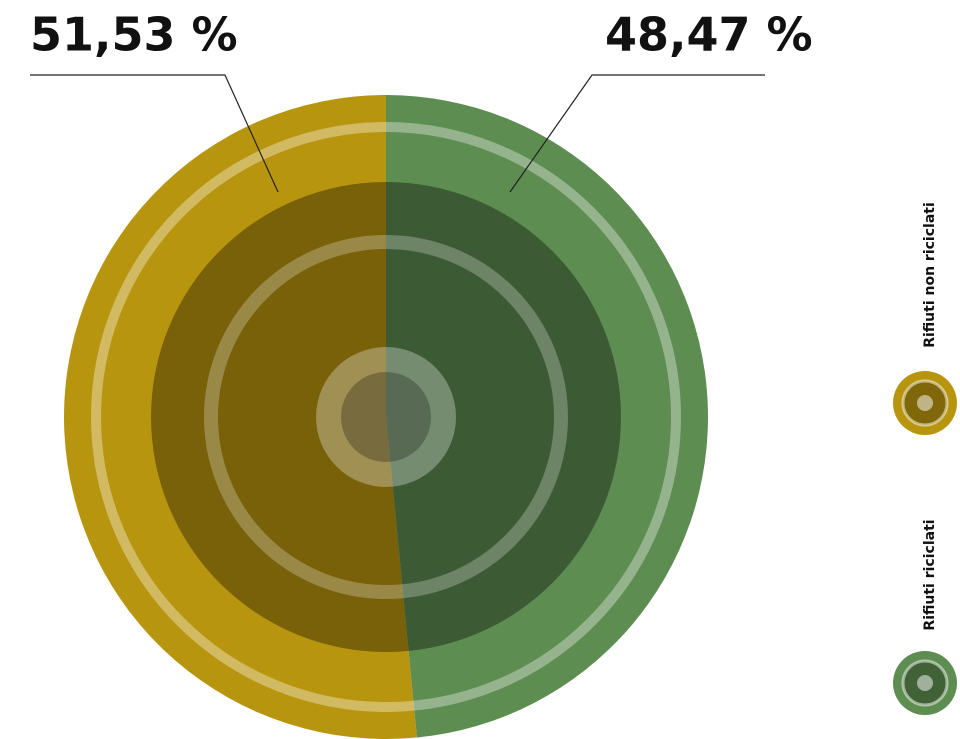 This screenshot has height=739, width=960. What do you see at coordinates (134, 35) in the screenshot?
I see `value-label: 51,53 %` at bounding box center [134, 35].